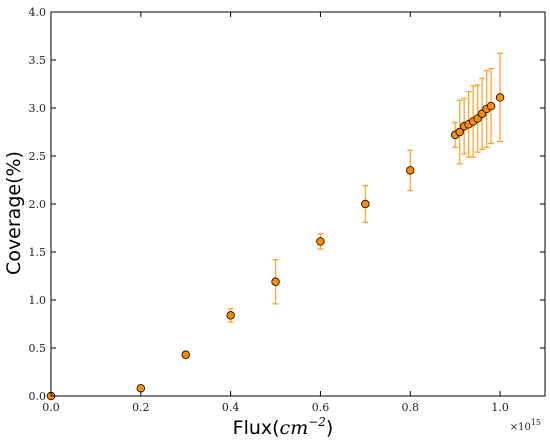 Image resolution: width=550 pixels, height=443 pixels. What do you see at coordinates (141, 407) in the screenshot?
I see `x-tick-label: 0.2` at bounding box center [141, 407].